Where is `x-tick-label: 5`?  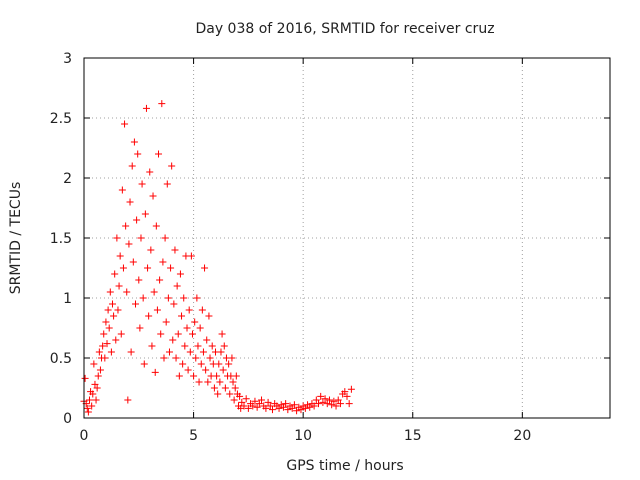
x-tick-label: 5 is located at coordinates (193, 436).